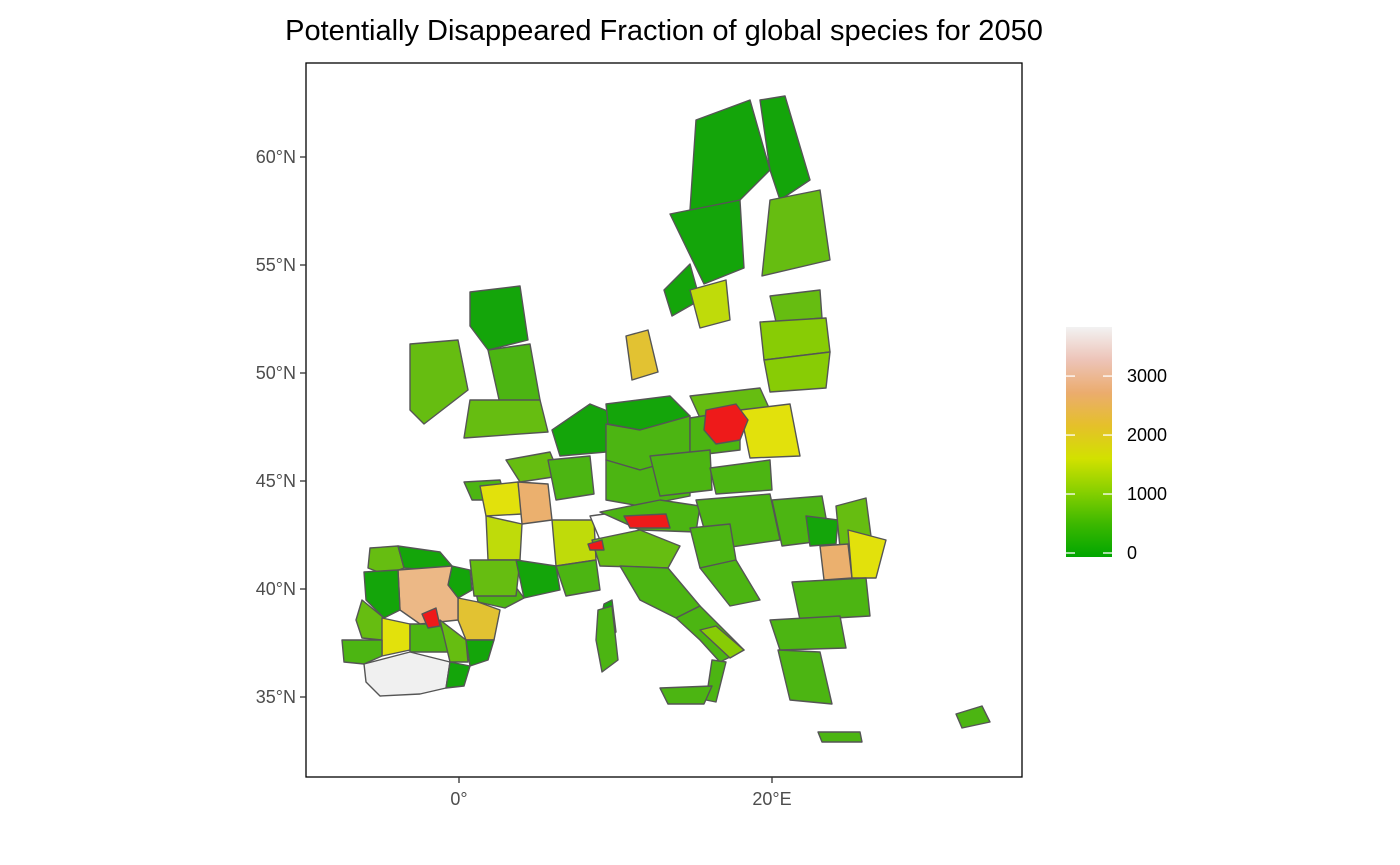 The image size is (1400, 865). What do you see at coordinates (276, 157) in the screenshot?
I see `y-tick-label: 60°N` at bounding box center [276, 157].